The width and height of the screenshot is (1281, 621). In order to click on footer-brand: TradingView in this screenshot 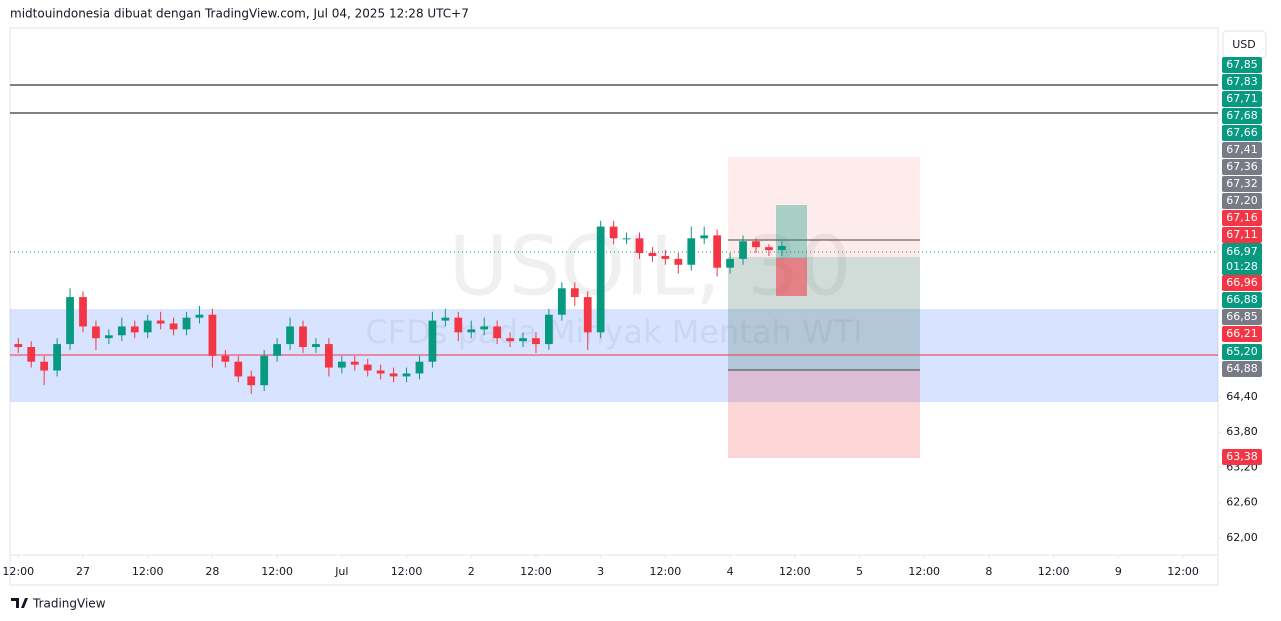, I will do `click(69, 604)`.